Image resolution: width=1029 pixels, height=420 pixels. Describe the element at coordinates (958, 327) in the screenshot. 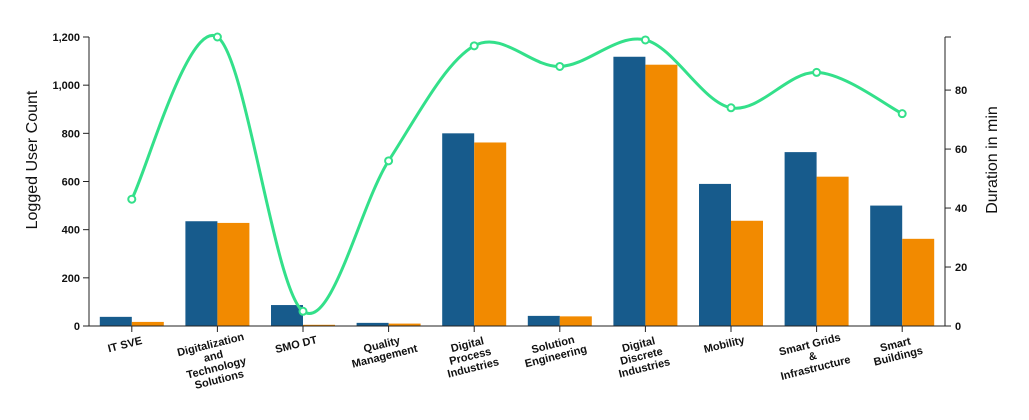

I see `y-right-tick-label-0: 0` at that location.